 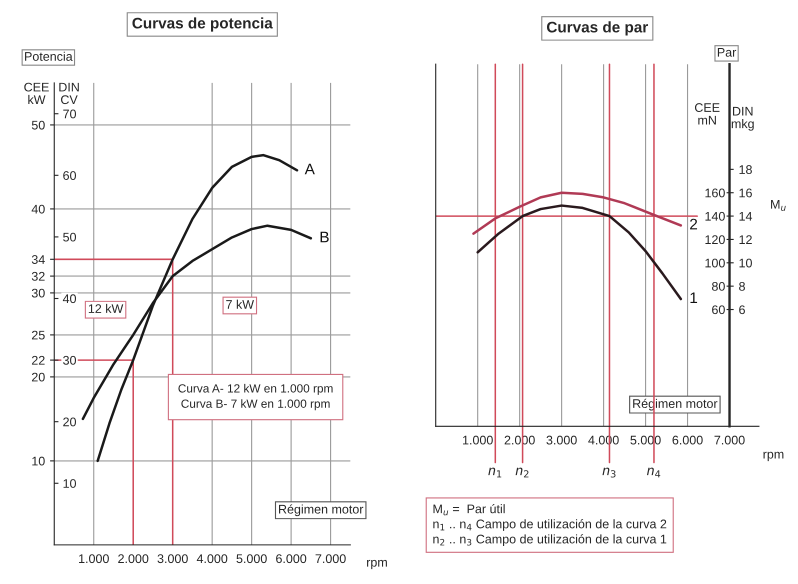 I want to click on y-tick-label: 140, so click(x=715, y=216).